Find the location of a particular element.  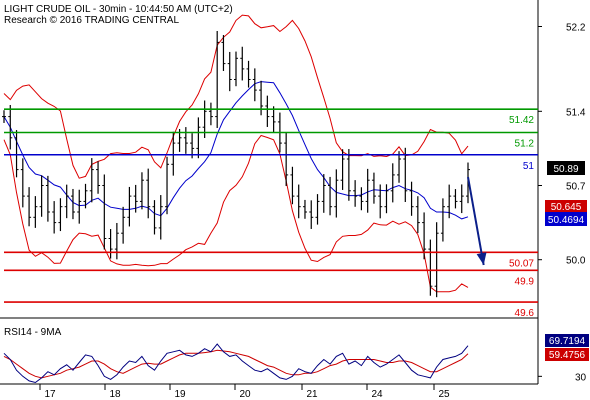

level-label: 51.42 is located at coordinates (521, 120).